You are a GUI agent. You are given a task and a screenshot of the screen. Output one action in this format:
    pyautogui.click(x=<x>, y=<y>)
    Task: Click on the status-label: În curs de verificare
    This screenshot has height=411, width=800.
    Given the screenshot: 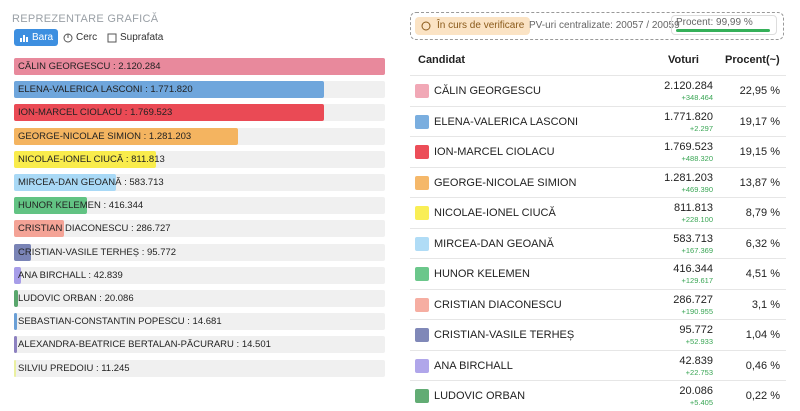 What is the action you would take?
    pyautogui.click(x=481, y=25)
    